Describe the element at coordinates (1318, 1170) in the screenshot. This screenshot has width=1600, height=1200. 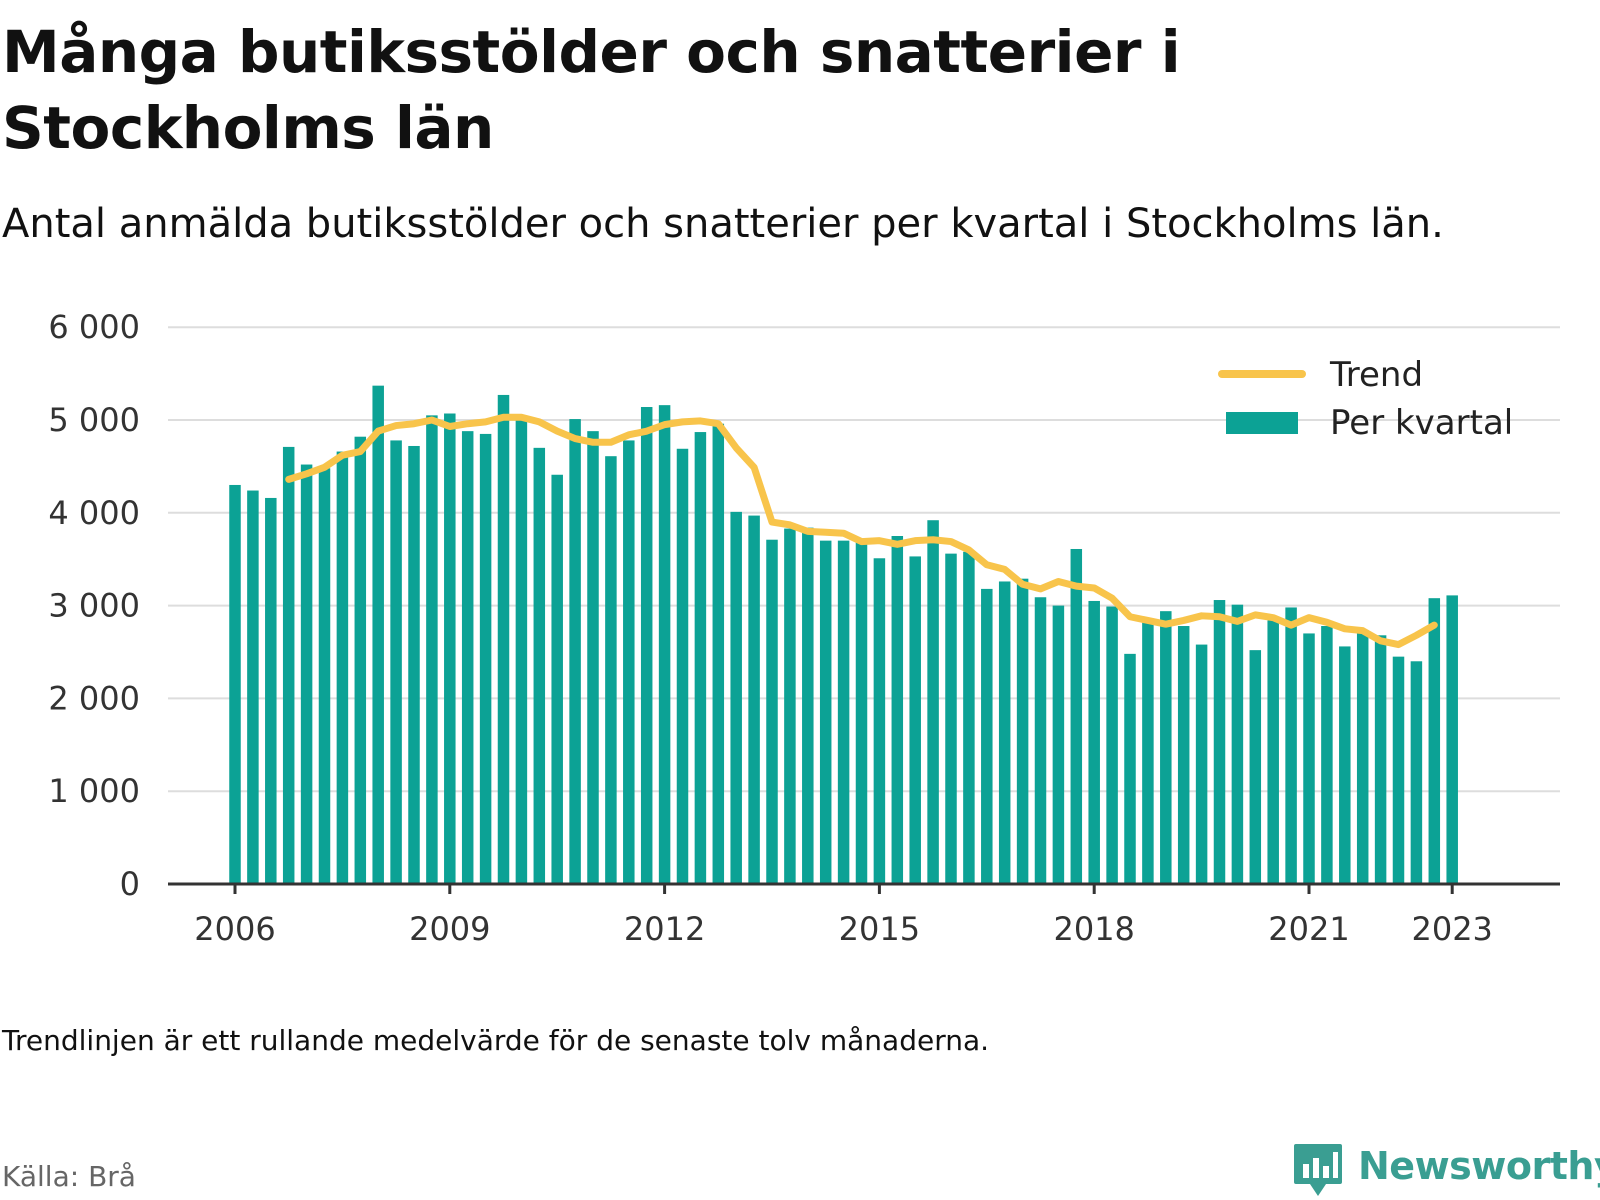
I see `newsworthy-logo-icon` at that location.